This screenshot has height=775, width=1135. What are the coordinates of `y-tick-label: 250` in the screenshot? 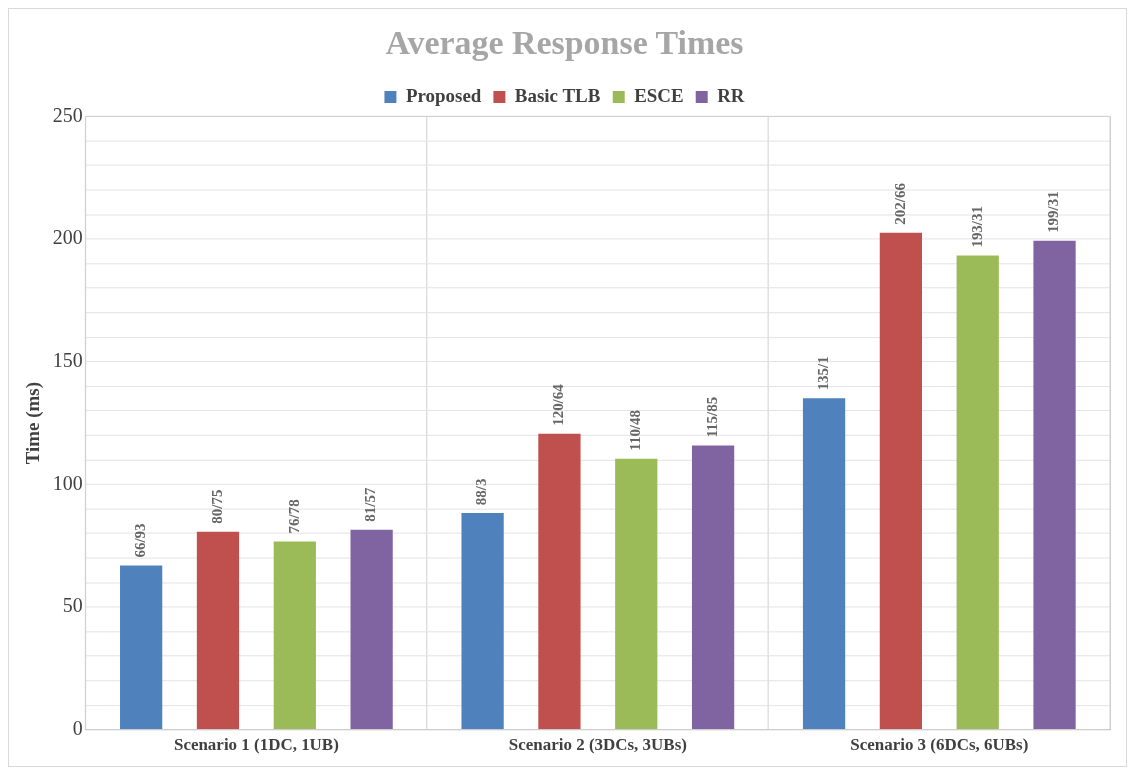 It's located at (67, 114).